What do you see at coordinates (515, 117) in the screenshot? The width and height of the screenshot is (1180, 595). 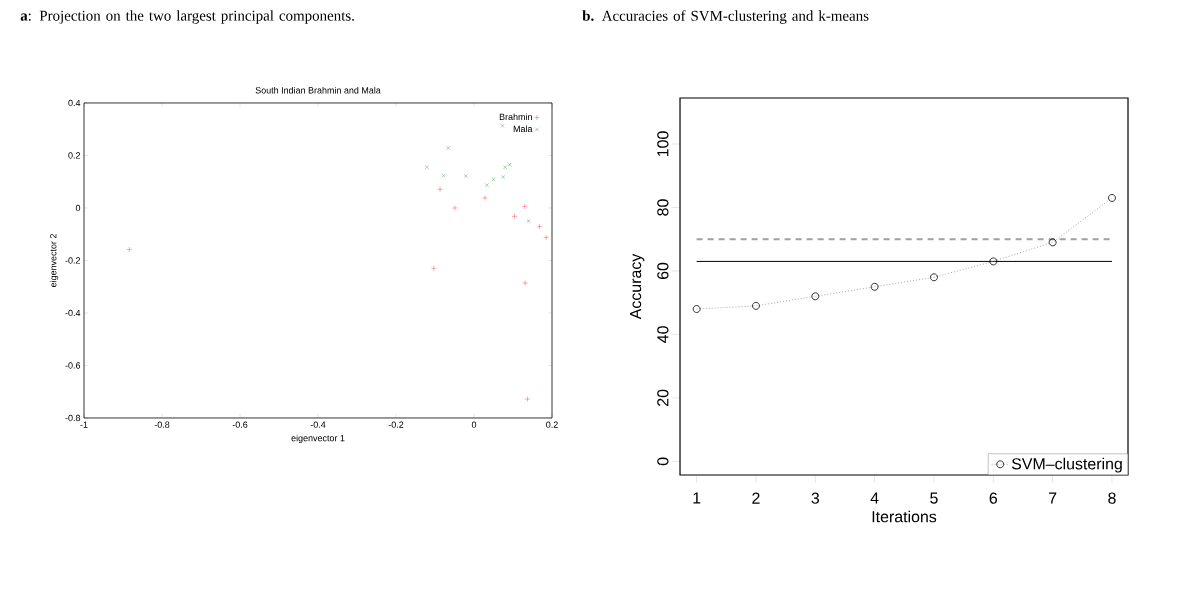 I see `legend-label: Brahmin` at bounding box center [515, 117].